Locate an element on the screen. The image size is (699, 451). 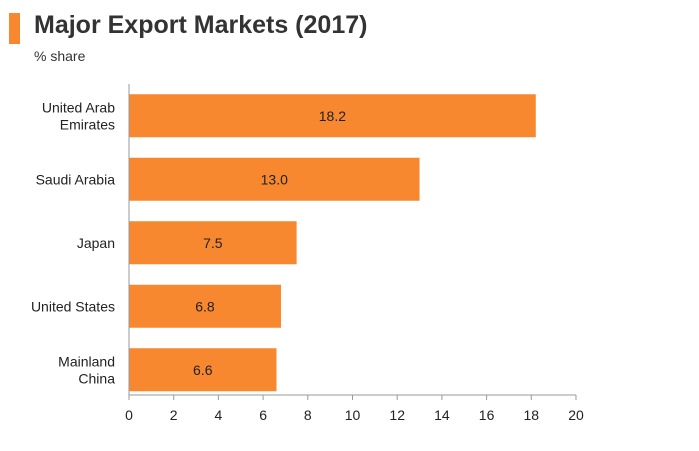
x-tick-label: 2 is located at coordinates (174, 415).